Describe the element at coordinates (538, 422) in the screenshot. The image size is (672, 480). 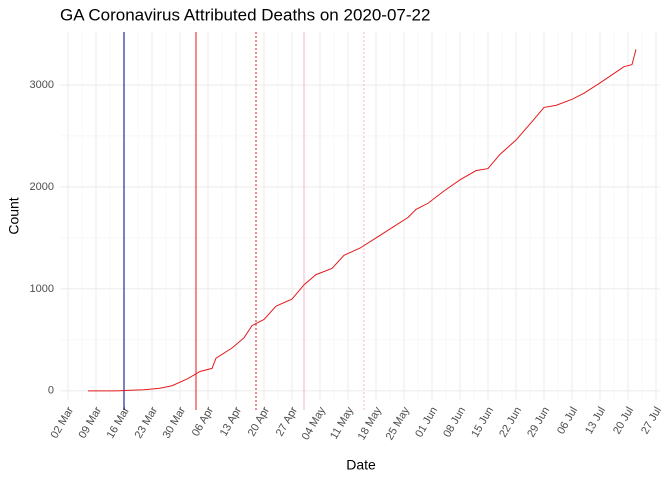
I see `x-tick-label: 29 Jun` at that location.